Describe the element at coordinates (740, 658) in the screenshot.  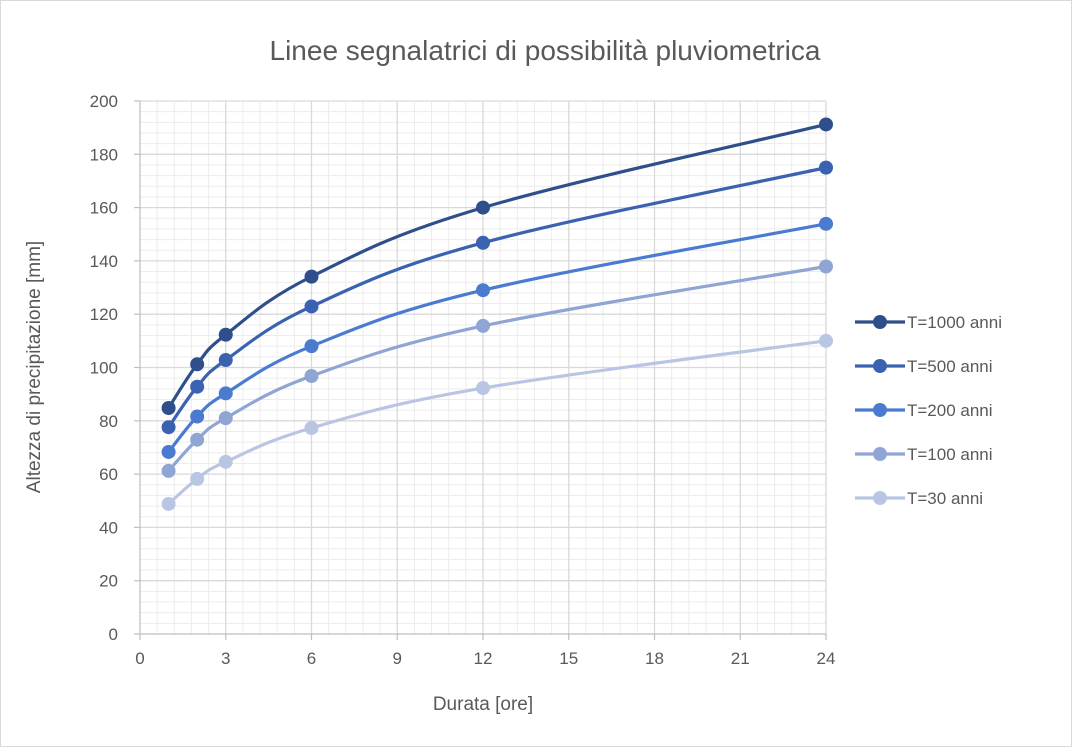
I see `x-tick-label: 21` at that location.